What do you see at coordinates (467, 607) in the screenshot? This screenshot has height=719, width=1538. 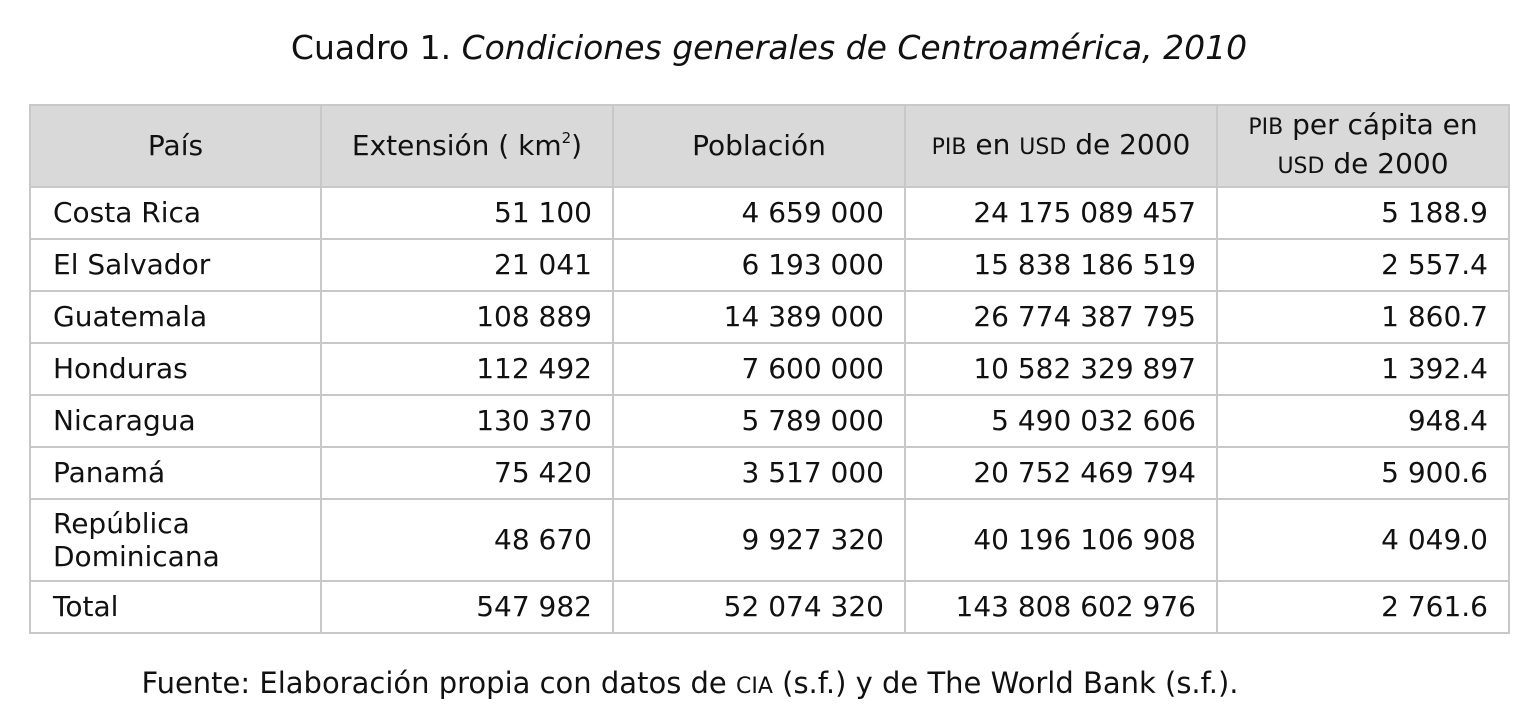 I see `cell-area: 547 982` at bounding box center [467, 607].